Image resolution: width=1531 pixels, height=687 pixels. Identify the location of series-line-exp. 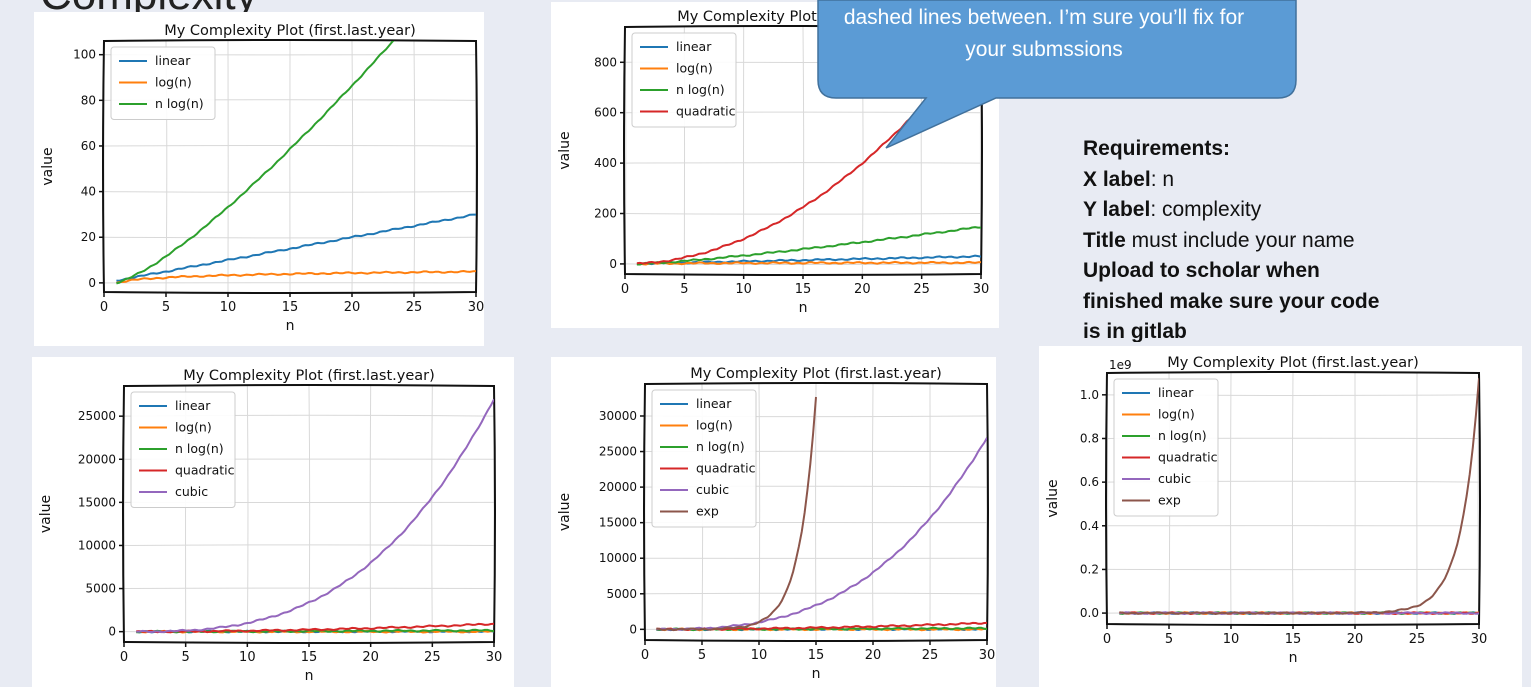
(1299, 496).